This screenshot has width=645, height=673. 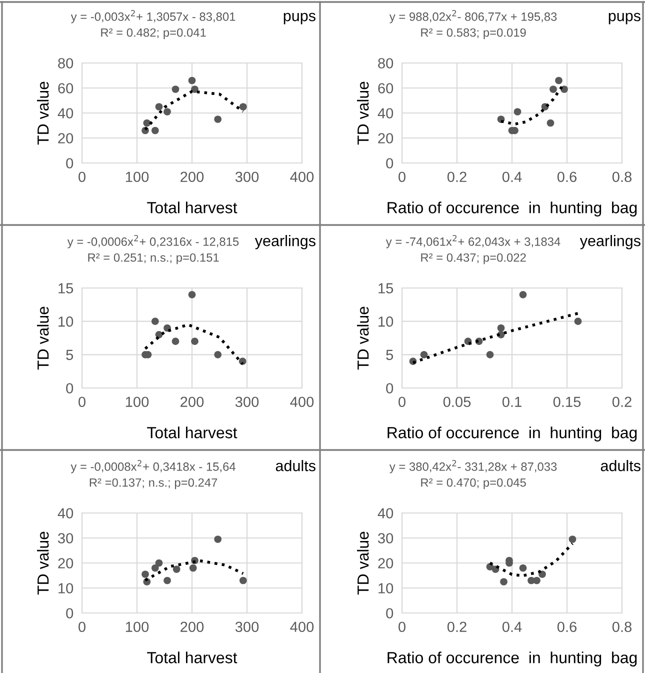 I want to click on y-tick-label: 30, so click(x=386, y=538).